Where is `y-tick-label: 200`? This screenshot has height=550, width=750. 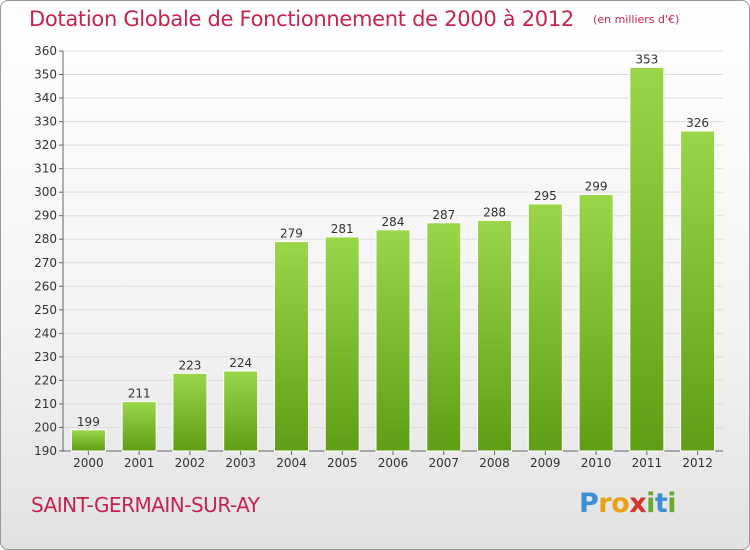 y-tick-label: 200 is located at coordinates (45, 427).